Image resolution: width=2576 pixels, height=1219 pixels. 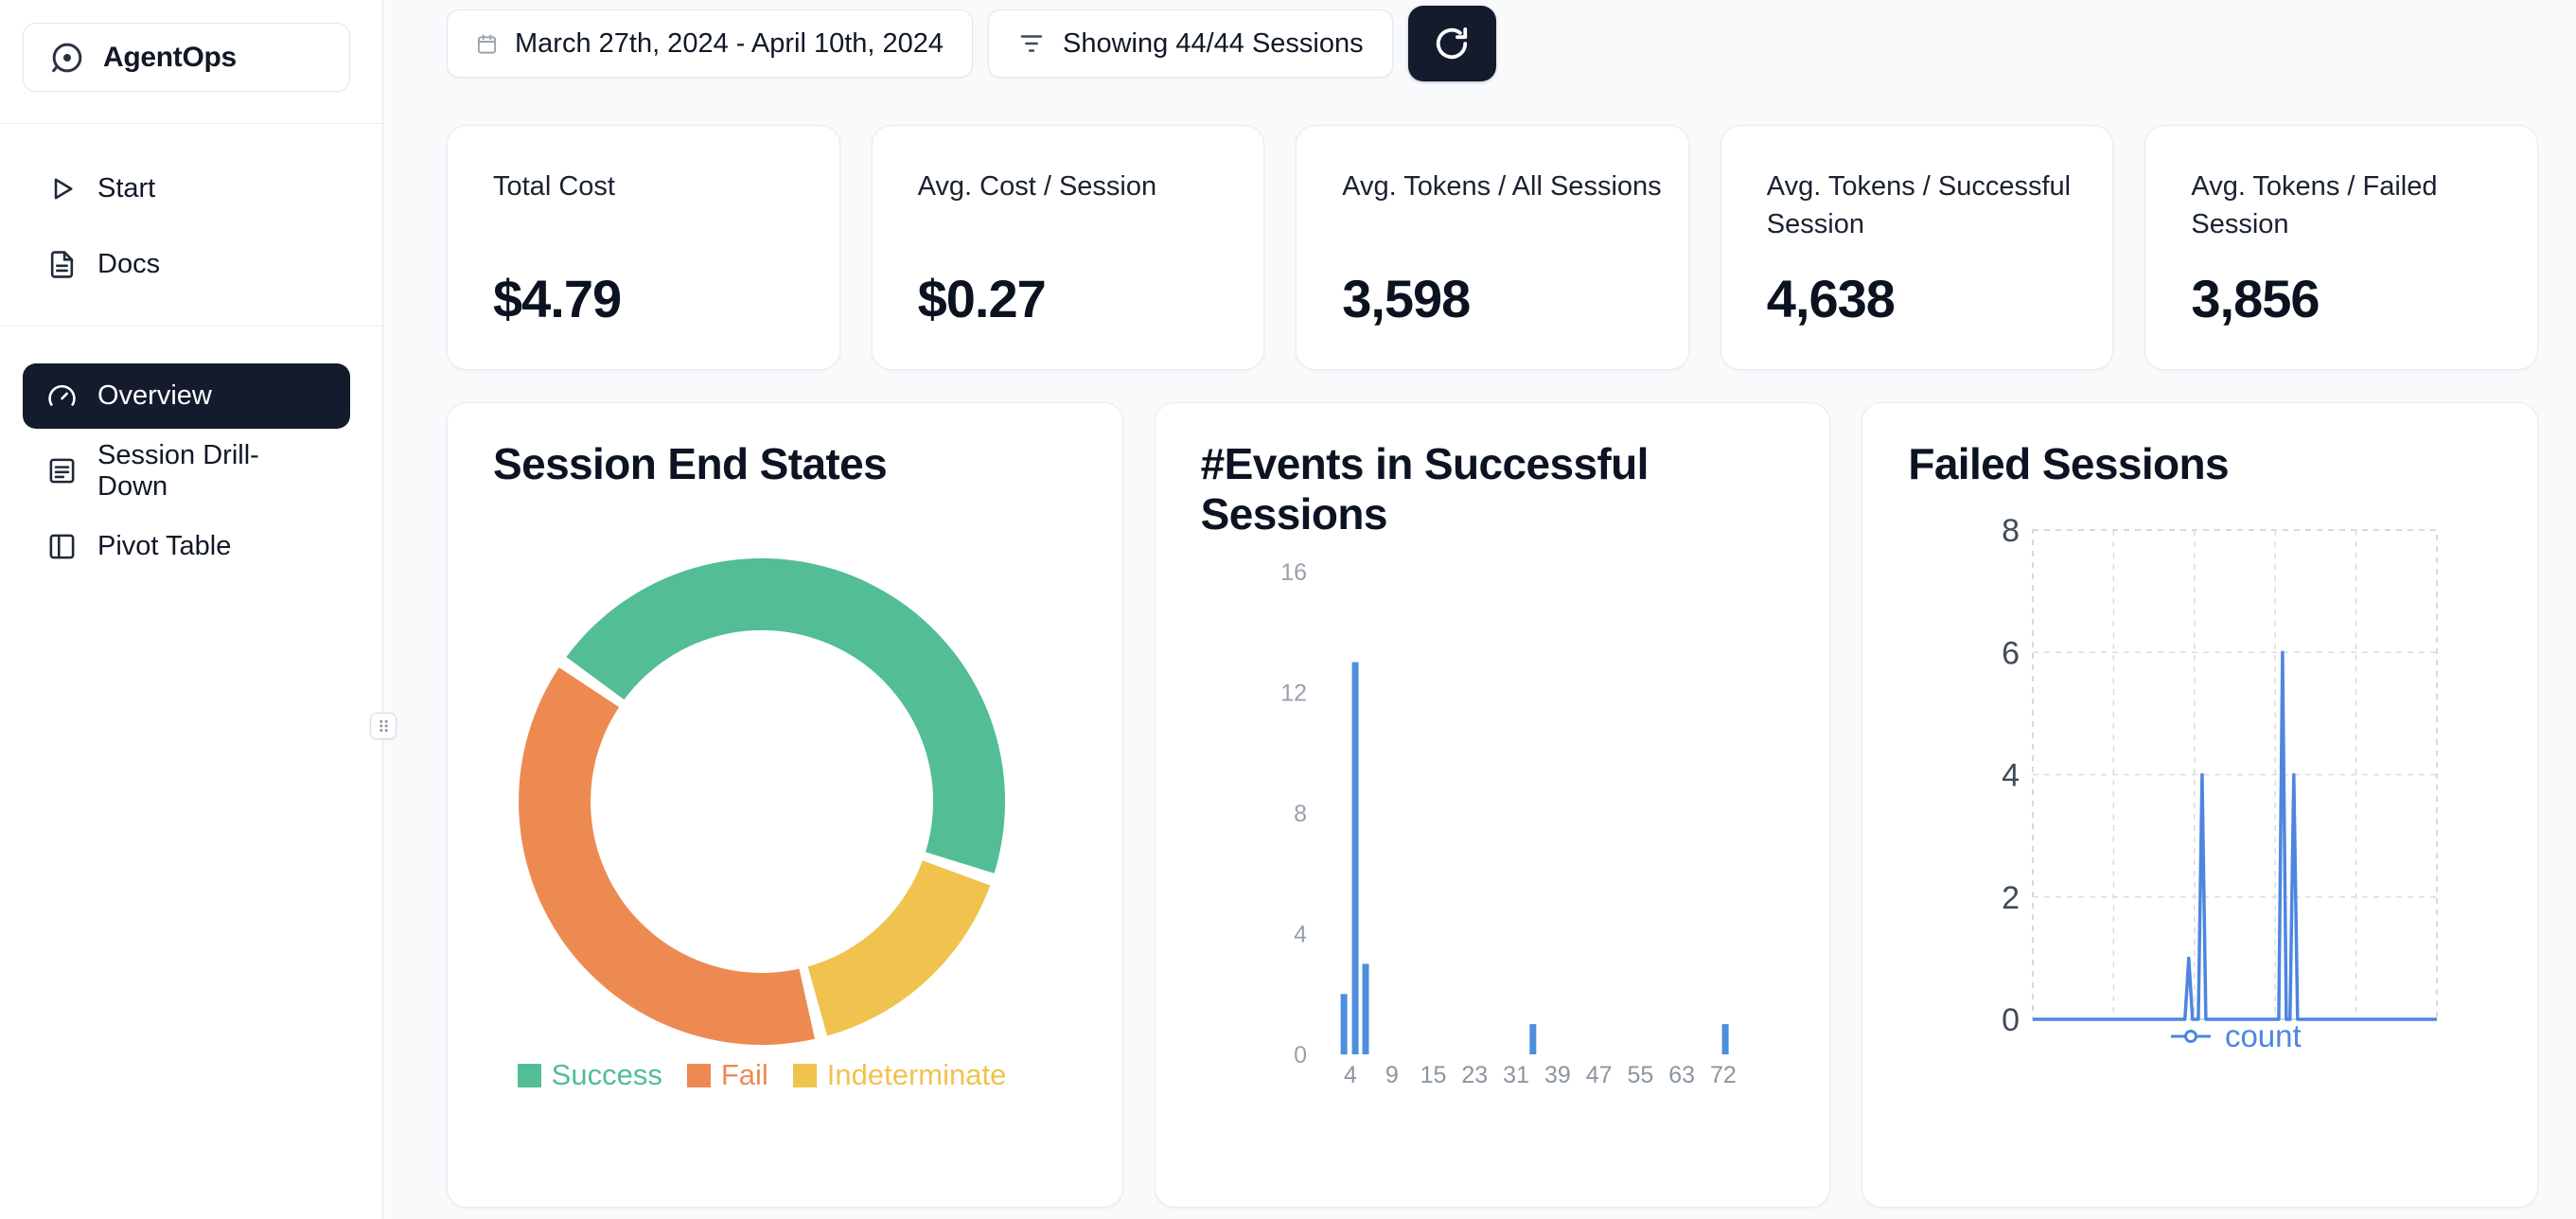 What do you see at coordinates (1516, 1075) in the screenshot?
I see `svg-text: 31` at bounding box center [1516, 1075].